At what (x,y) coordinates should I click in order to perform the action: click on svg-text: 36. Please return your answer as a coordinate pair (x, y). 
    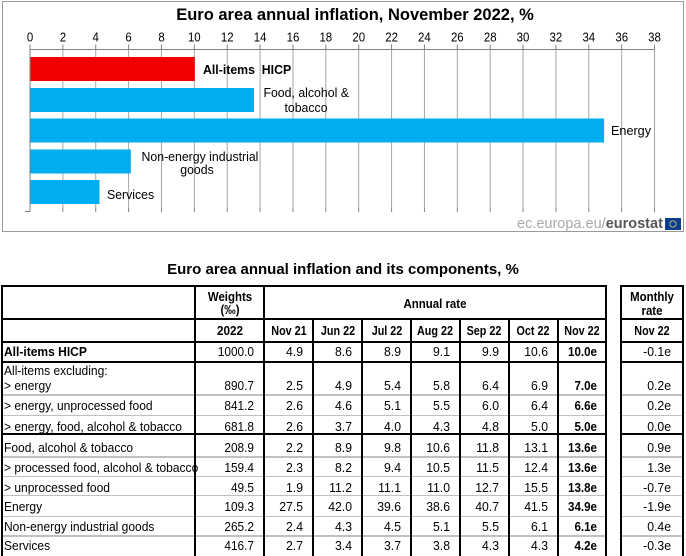
    Looking at the image, I should click on (621, 37).